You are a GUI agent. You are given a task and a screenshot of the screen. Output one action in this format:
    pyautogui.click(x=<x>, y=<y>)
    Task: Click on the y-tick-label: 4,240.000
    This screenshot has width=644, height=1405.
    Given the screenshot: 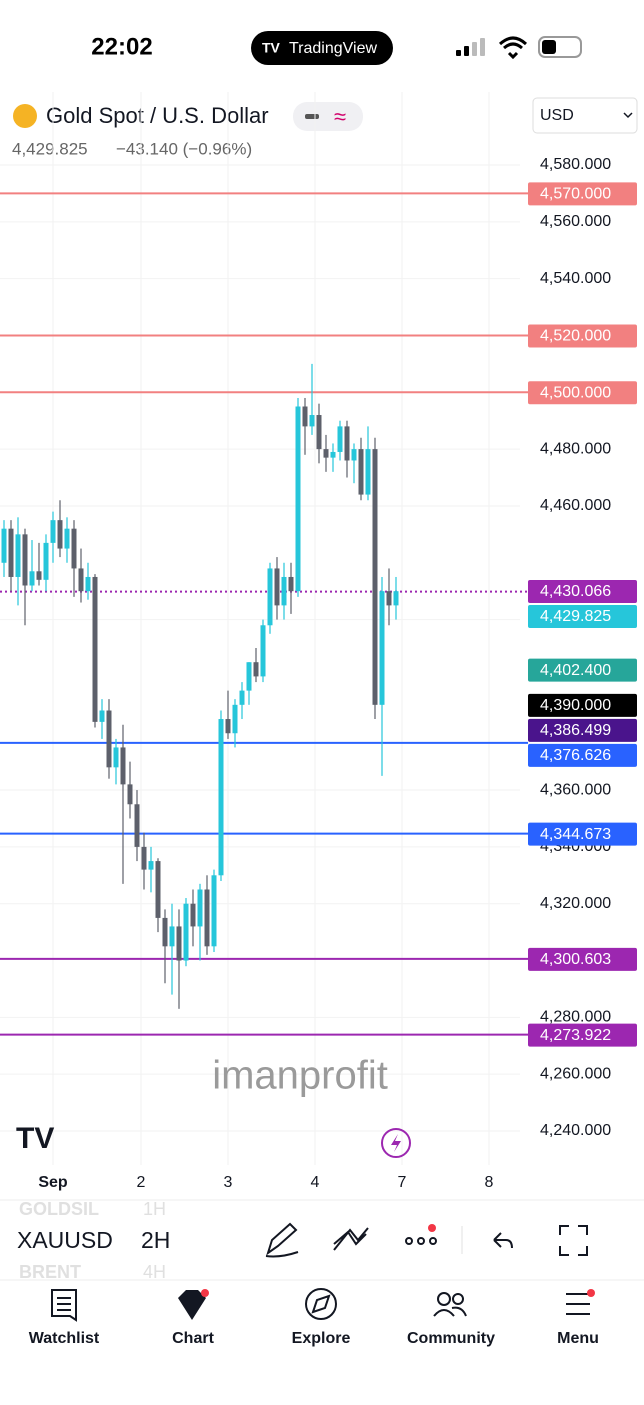 What is the action you would take?
    pyautogui.click(x=575, y=1130)
    